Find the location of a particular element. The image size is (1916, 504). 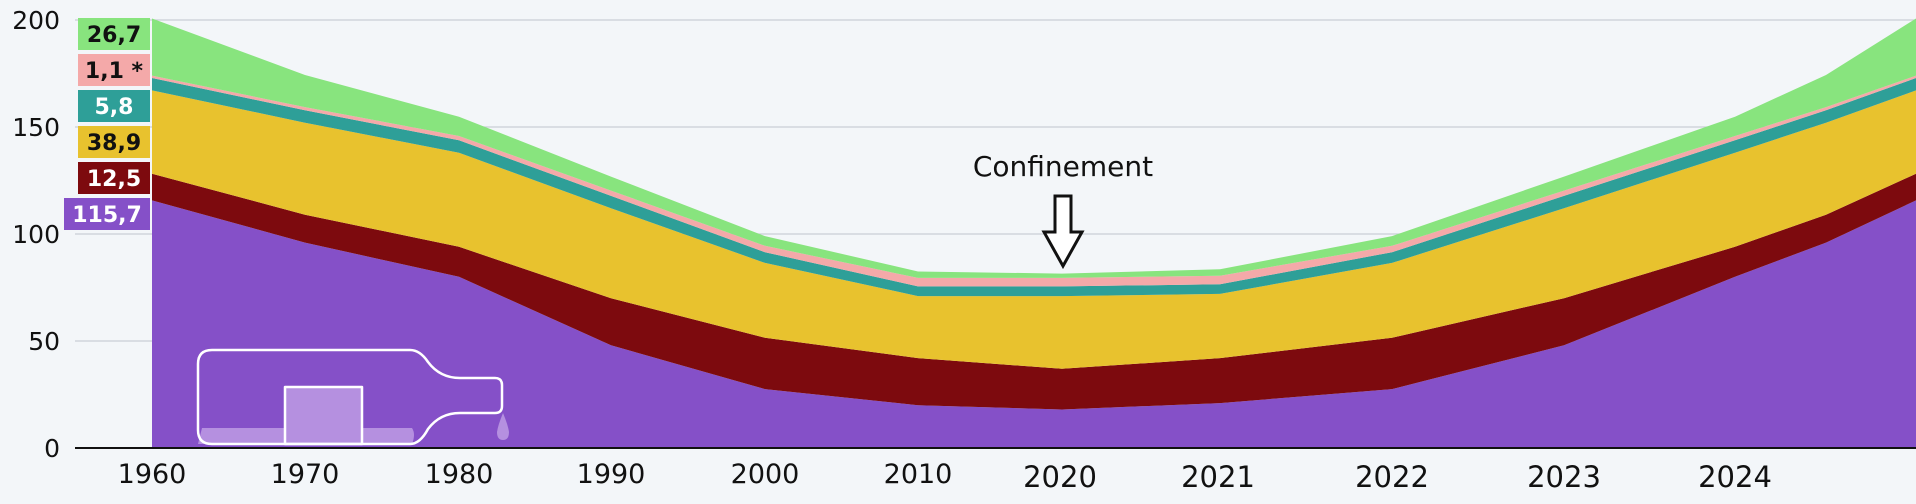

confinement-label: Confinement is located at coordinates (1063, 166).